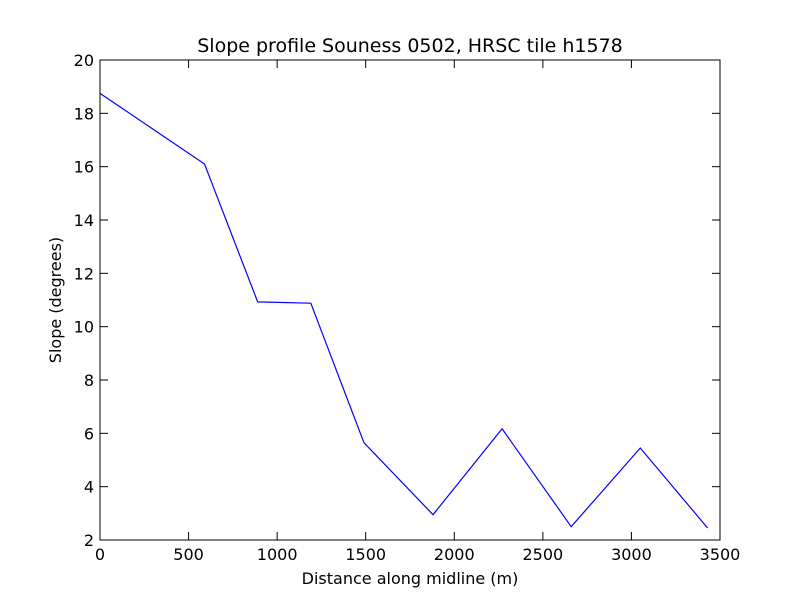 The height and width of the screenshot is (600, 800). Describe the element at coordinates (720, 554) in the screenshot. I see `x-tick-label: 3500` at that location.